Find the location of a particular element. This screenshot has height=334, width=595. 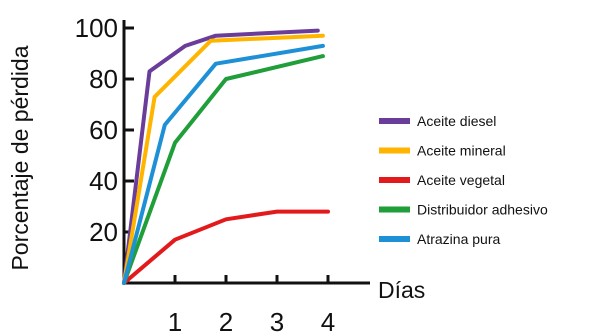

series-line-aceite-vegetal is located at coordinates (226, 247).